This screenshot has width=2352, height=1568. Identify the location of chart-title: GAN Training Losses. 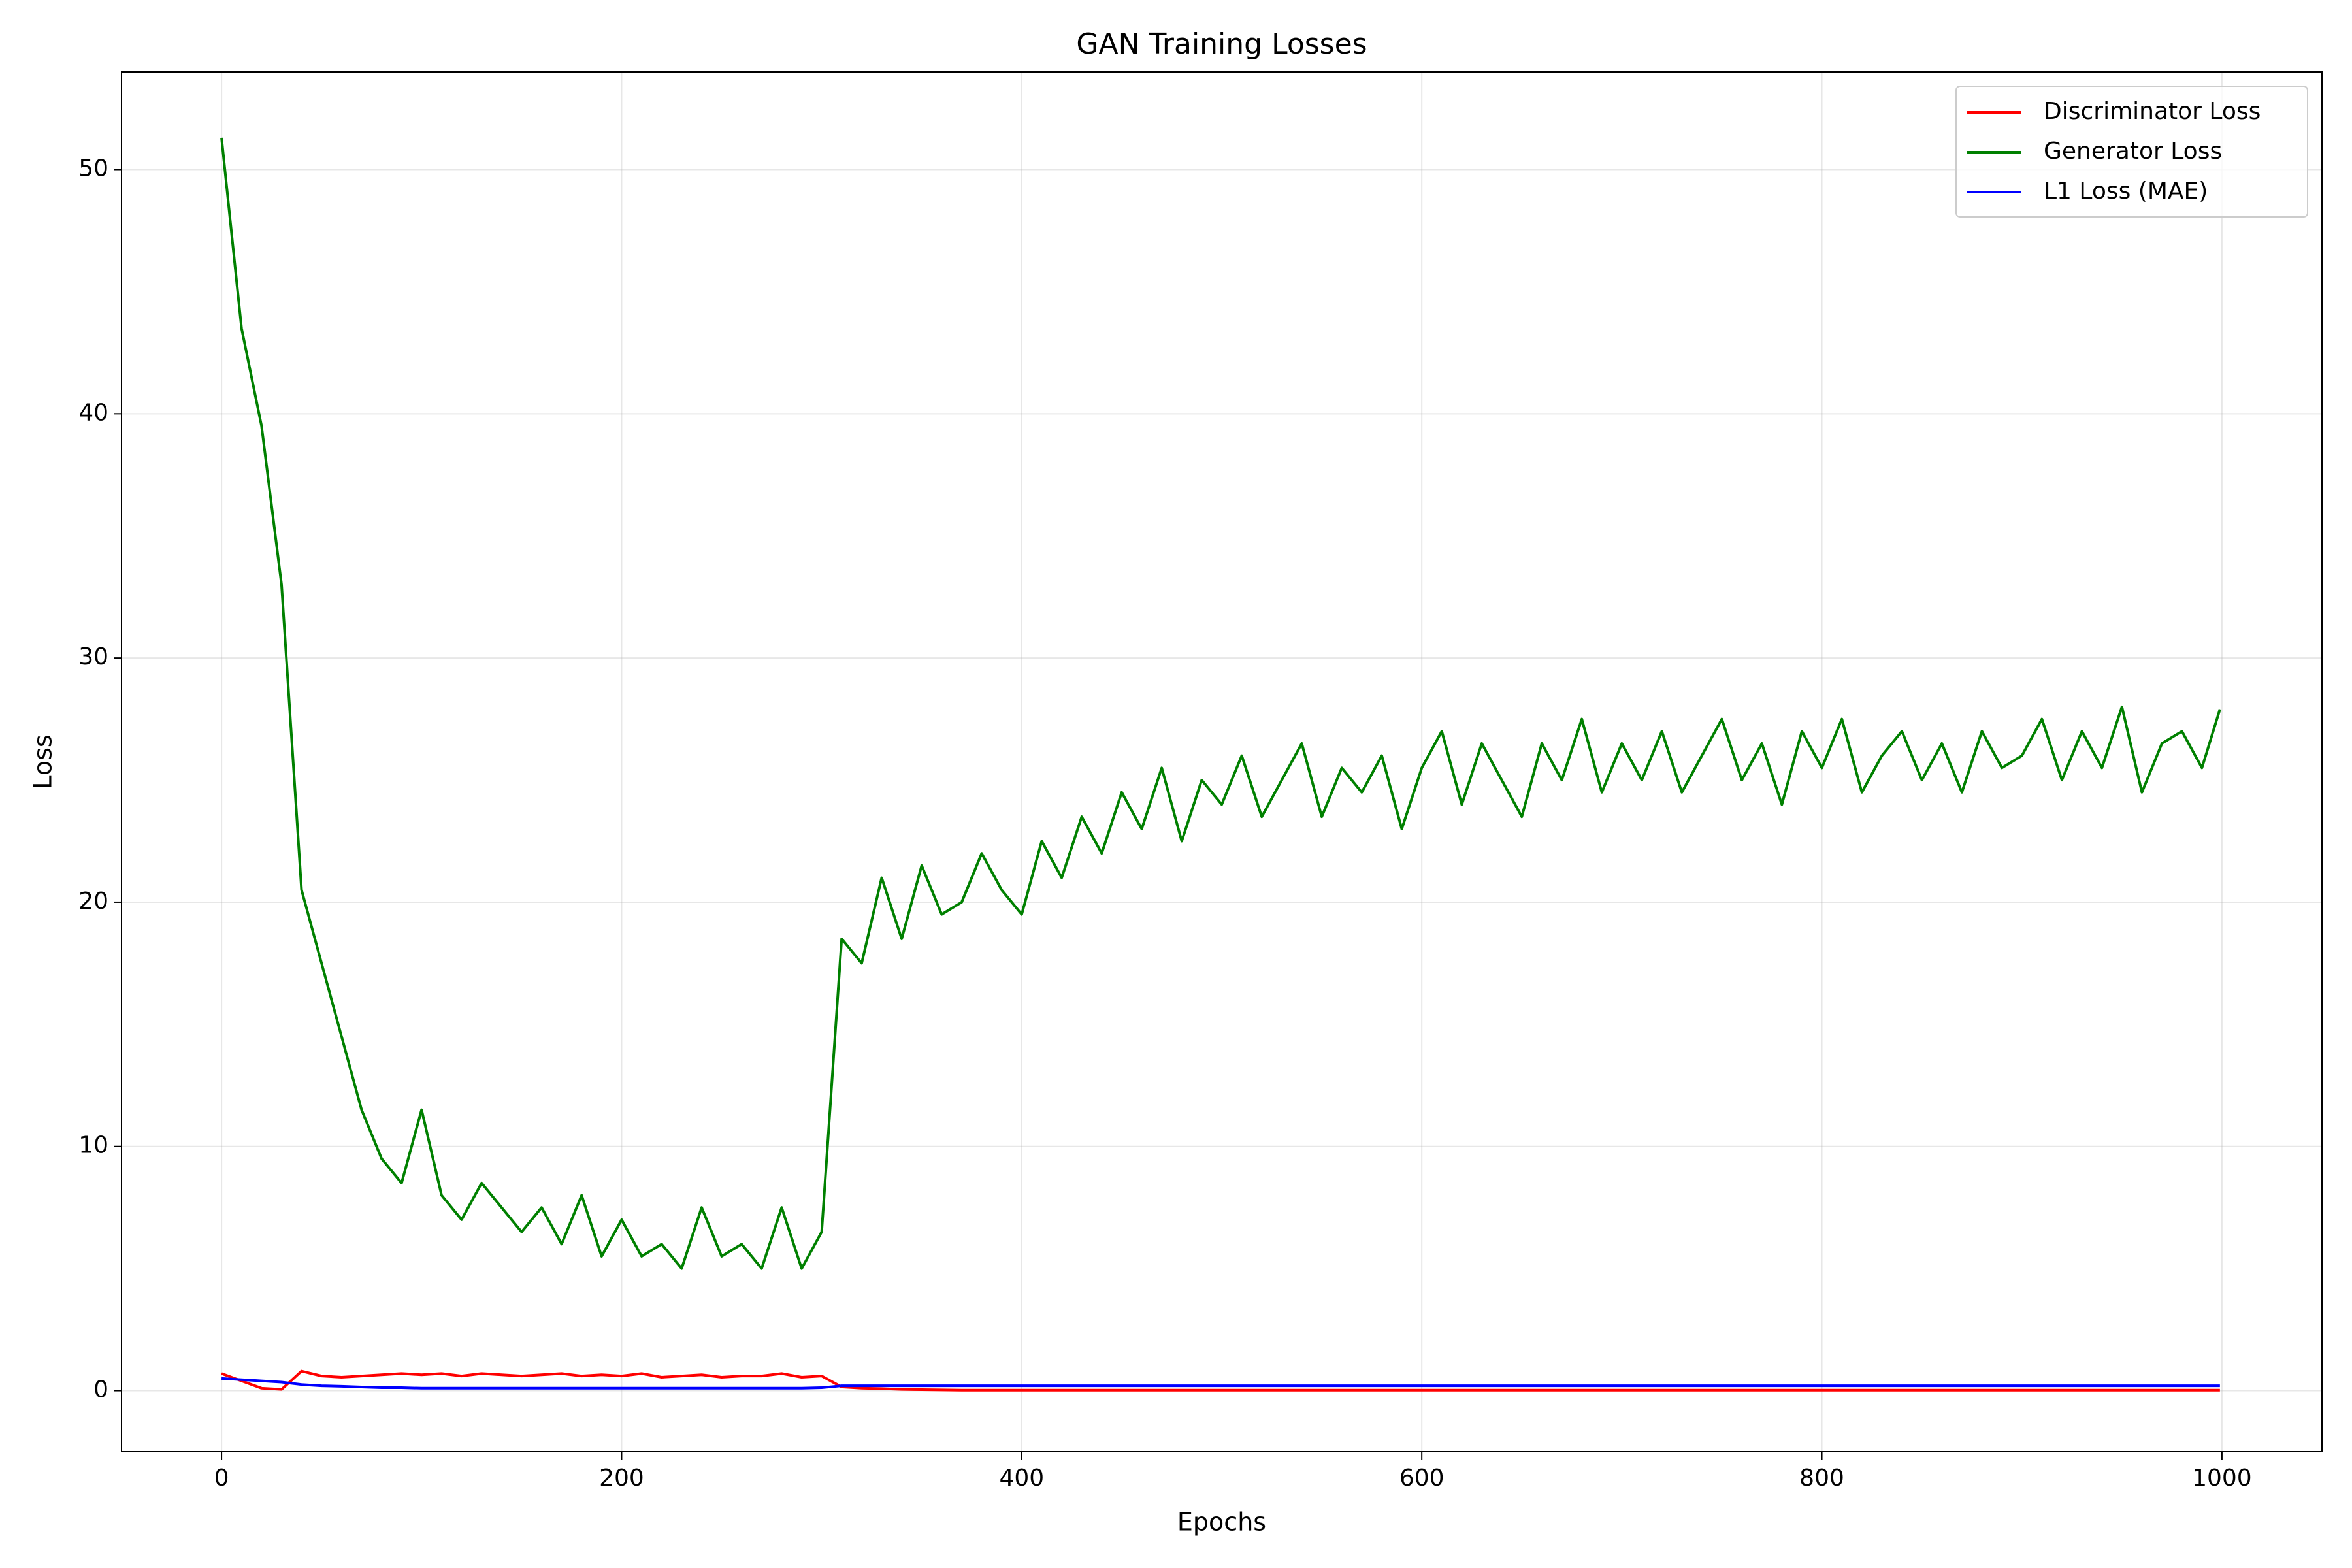
(1221, 44).